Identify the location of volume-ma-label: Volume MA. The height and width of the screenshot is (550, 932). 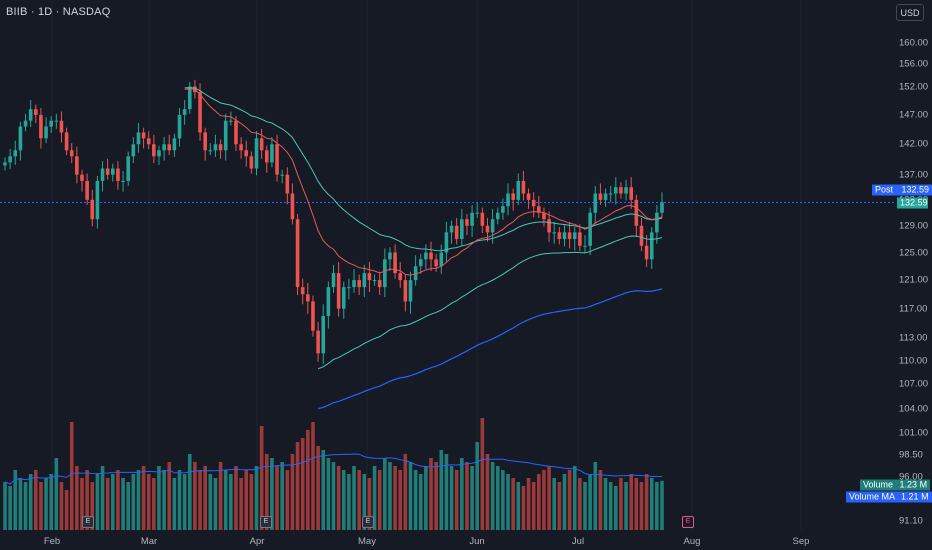
(872, 496).